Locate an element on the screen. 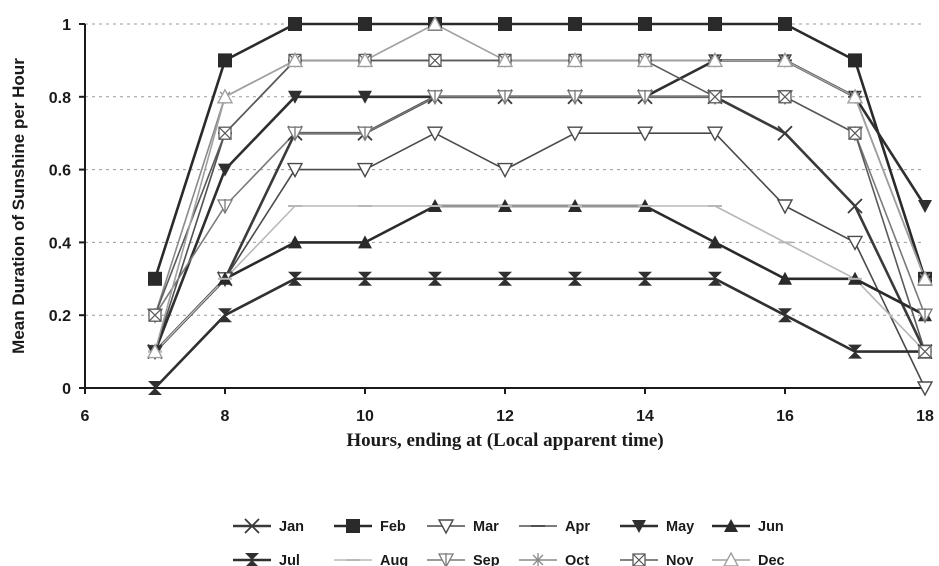  legend-item-nov: Nov is located at coordinates (656, 559).